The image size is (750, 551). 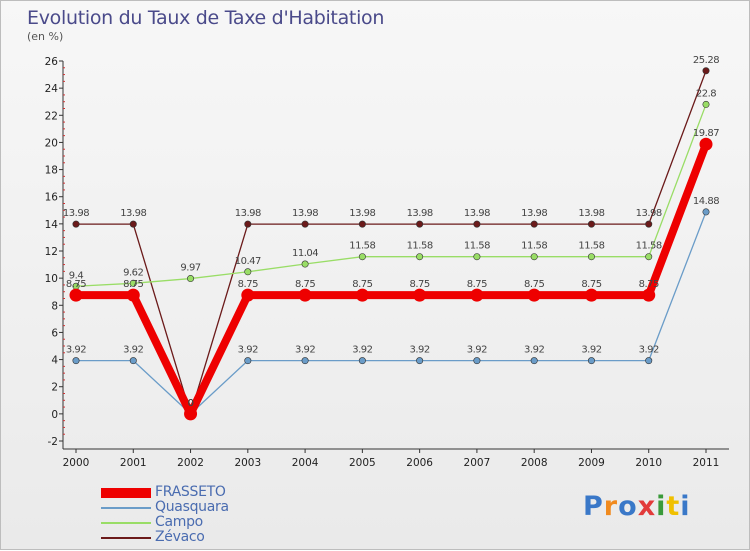 What do you see at coordinates (534, 463) in the screenshot?
I see `x-tick-label: 2008` at bounding box center [534, 463].